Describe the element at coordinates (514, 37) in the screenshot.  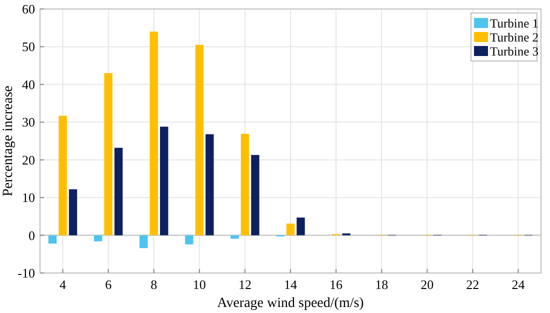
I see `legend-label: Turbine 2` at that location.